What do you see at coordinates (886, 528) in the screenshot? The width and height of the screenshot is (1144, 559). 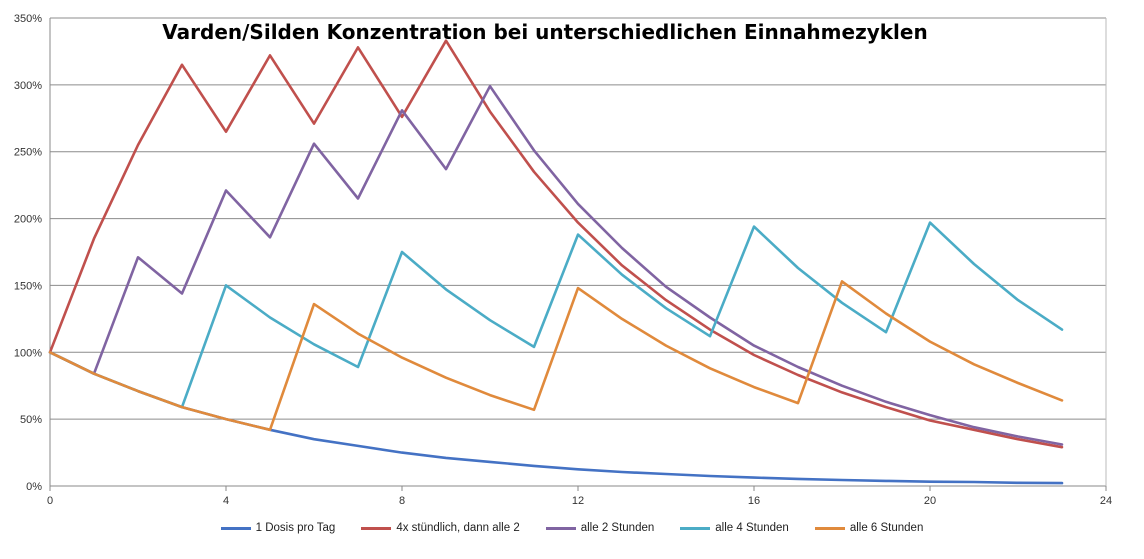 I see `legend-label: alle 6 Stunden` at bounding box center [886, 528].